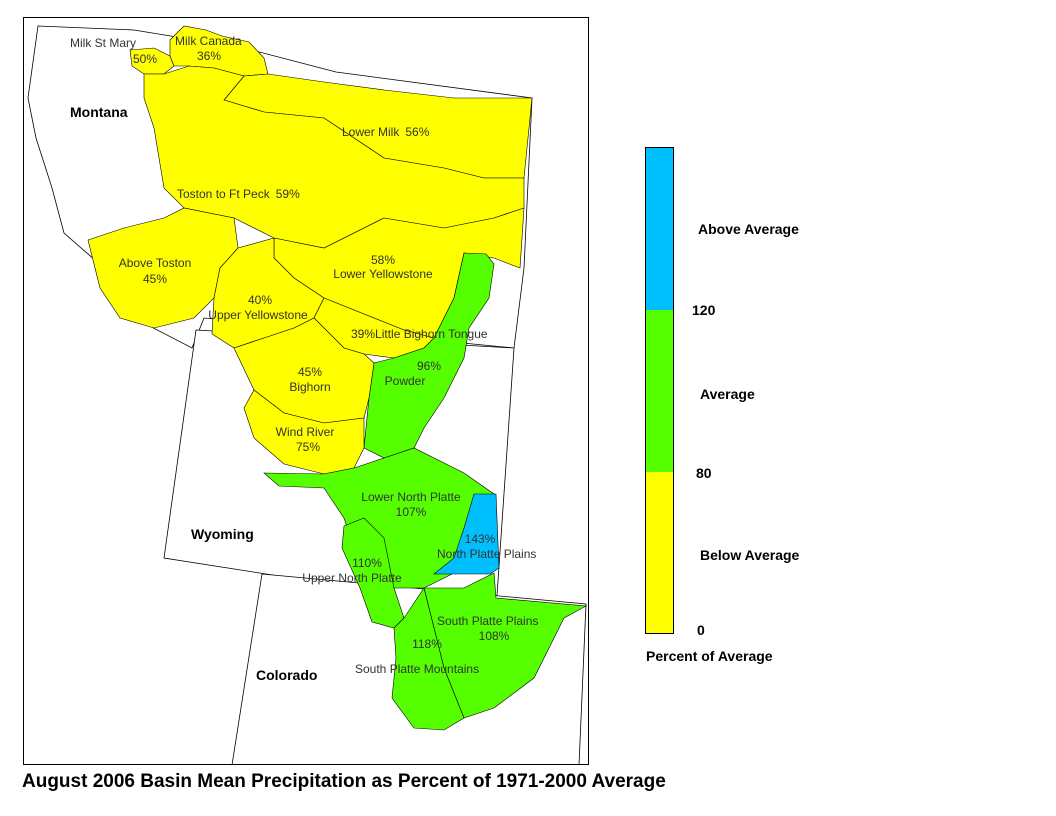 The height and width of the screenshot is (816, 1056). What do you see at coordinates (155, 279) in the screenshot?
I see `basin-label-above-toston-pct: 45%` at bounding box center [155, 279].